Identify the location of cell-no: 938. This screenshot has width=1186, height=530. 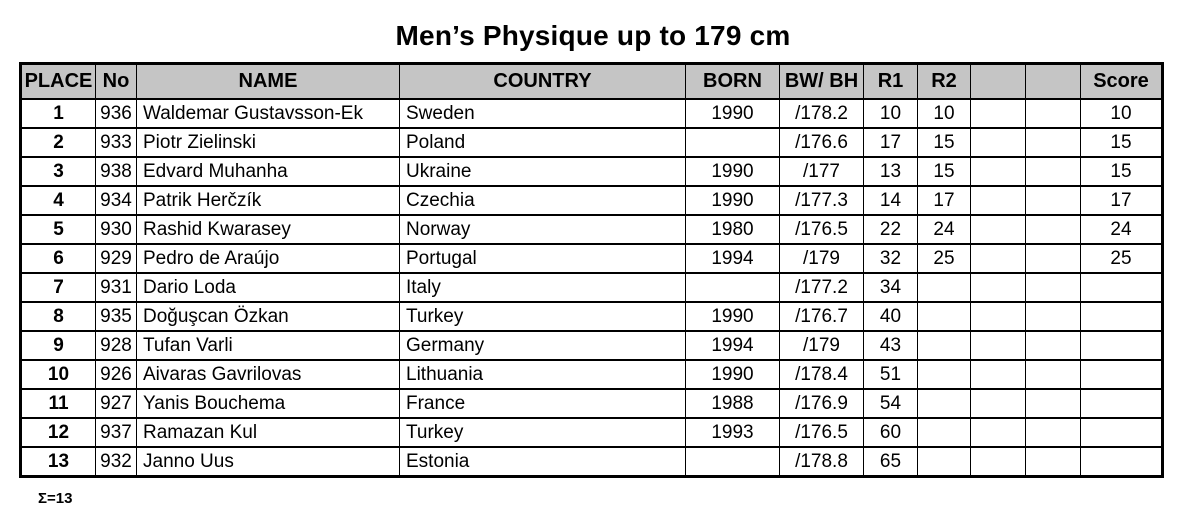
(116, 171).